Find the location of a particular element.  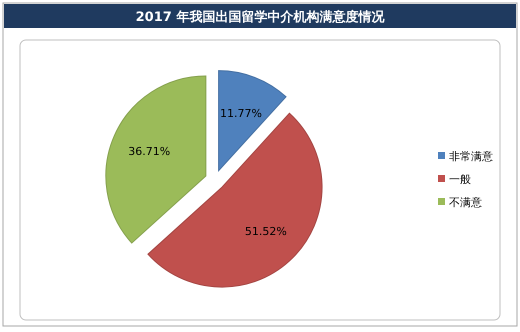

legend-label: 非常满意 is located at coordinates (471, 156).